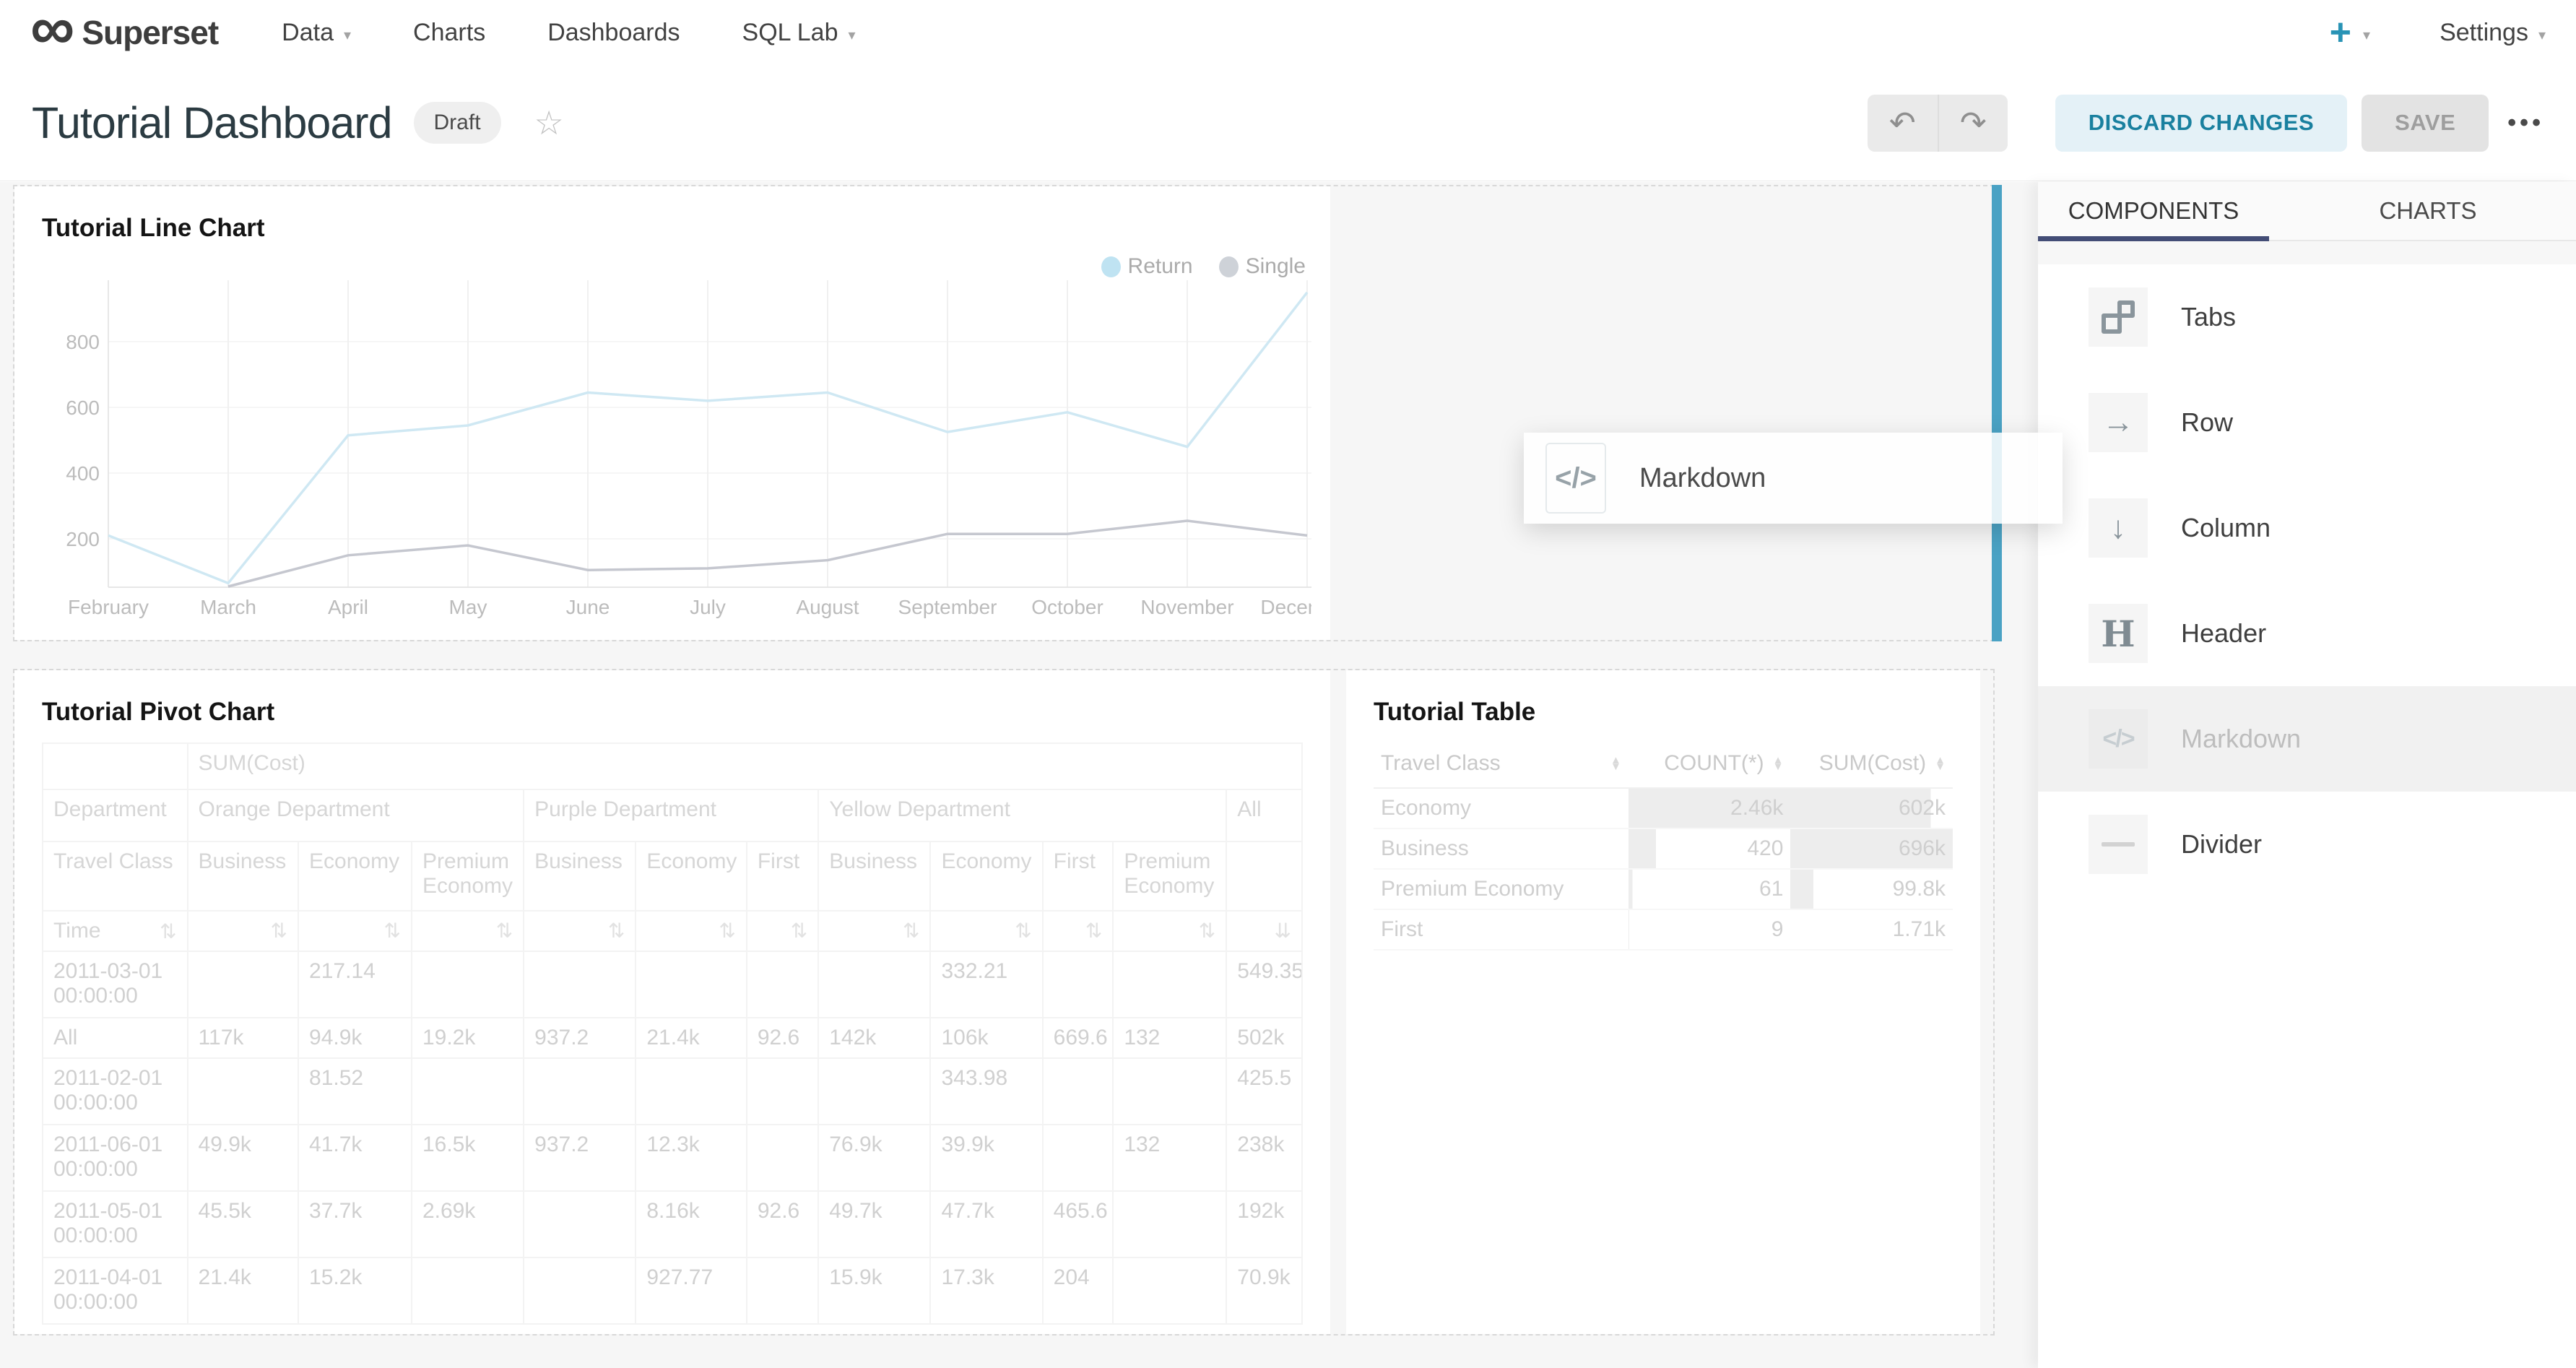 This screenshot has height=1368, width=2576. Describe the element at coordinates (115, 1291) in the screenshot. I see `pivot-row-label: 2011-04-01 00:00:00` at that location.